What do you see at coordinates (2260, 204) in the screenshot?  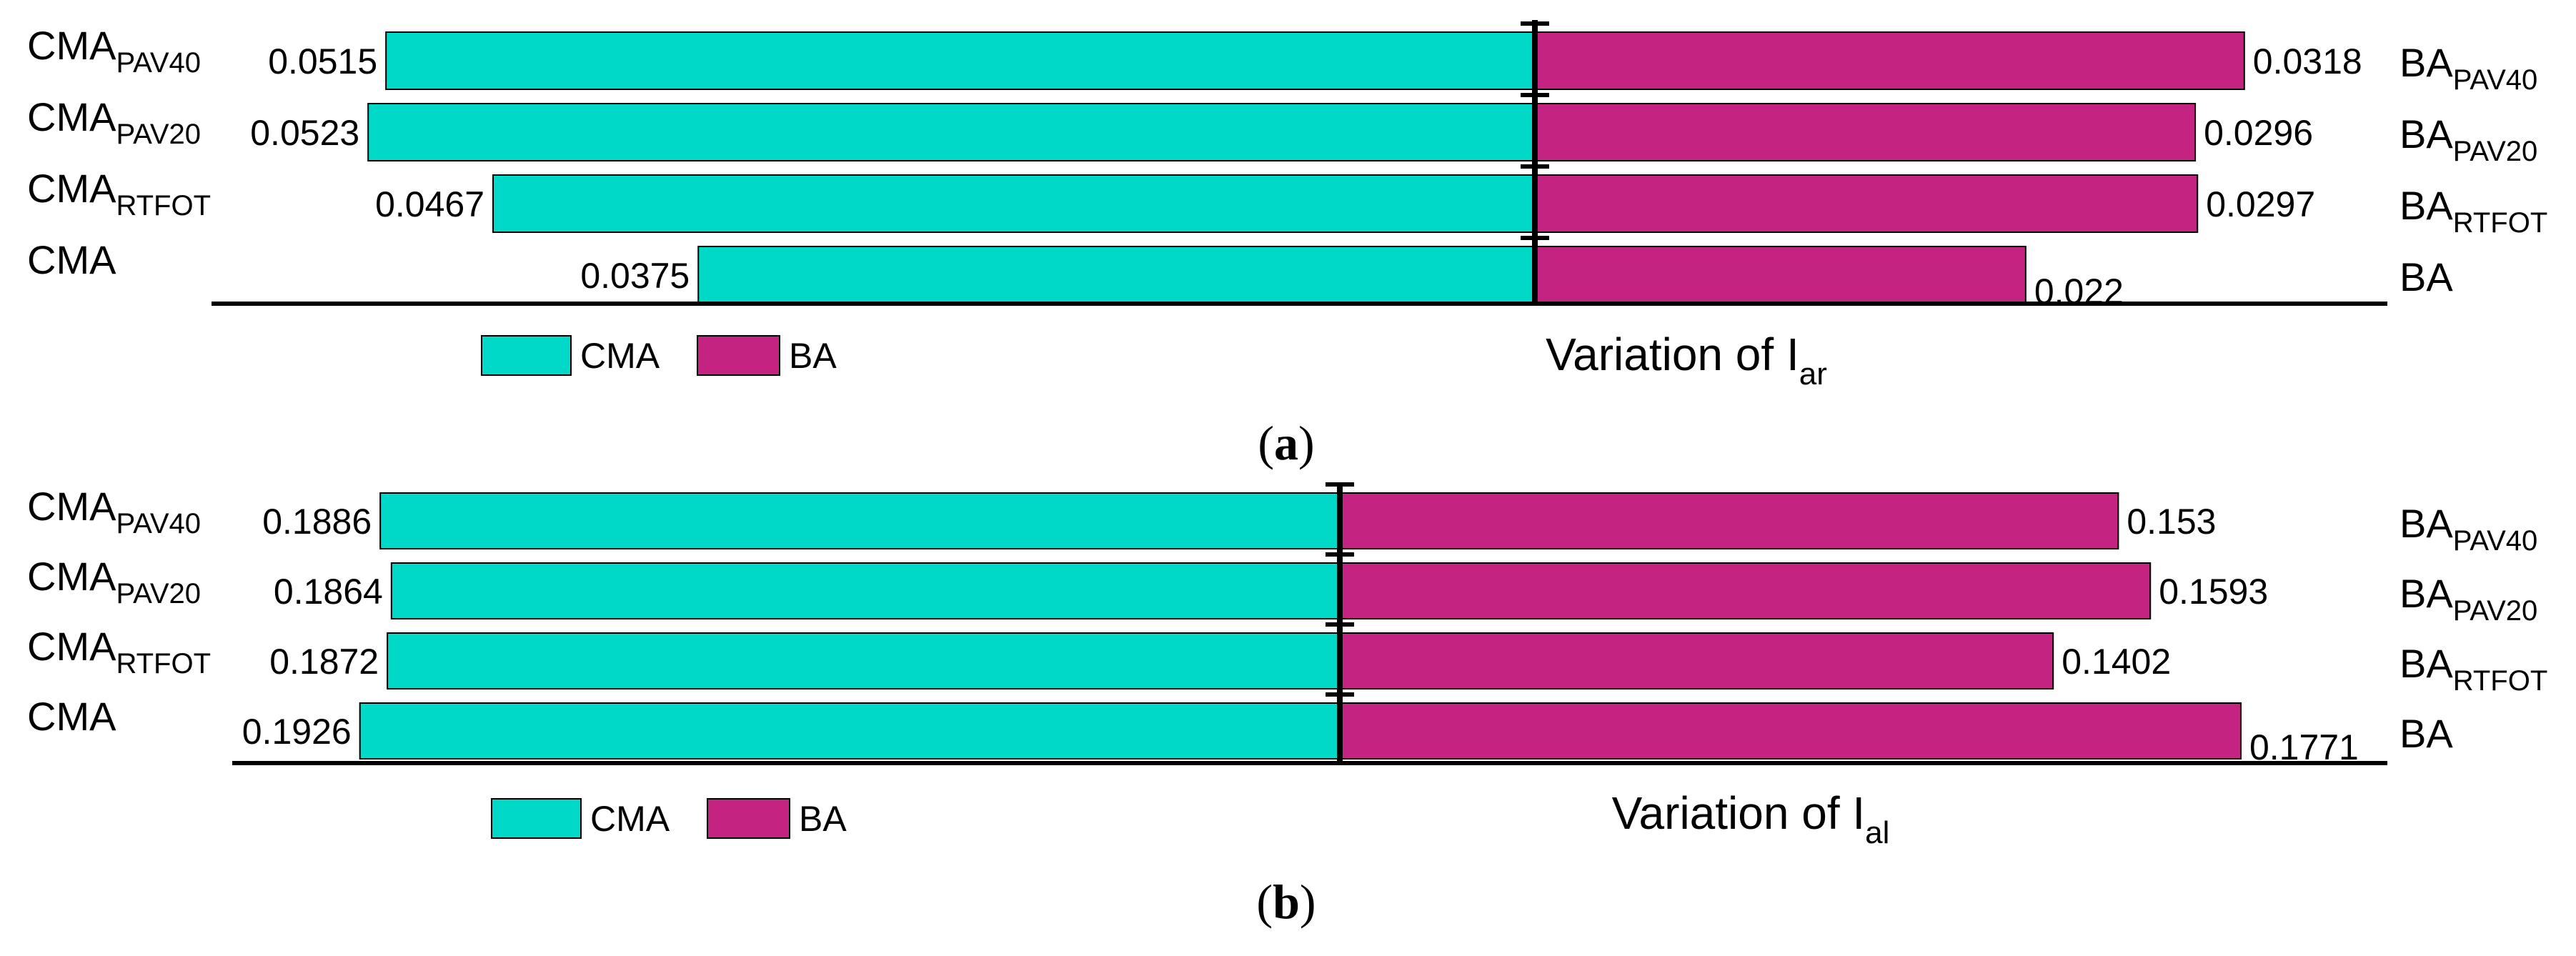 I see `data-label-ba: 0.0297` at bounding box center [2260, 204].